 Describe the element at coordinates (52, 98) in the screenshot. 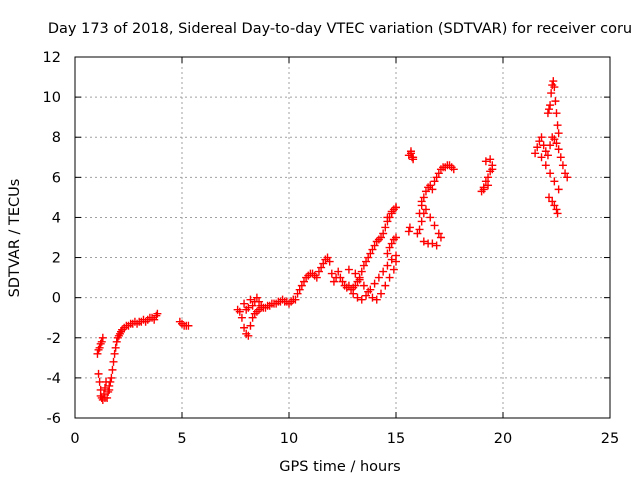

I see `y-tick-label: 10` at that location.